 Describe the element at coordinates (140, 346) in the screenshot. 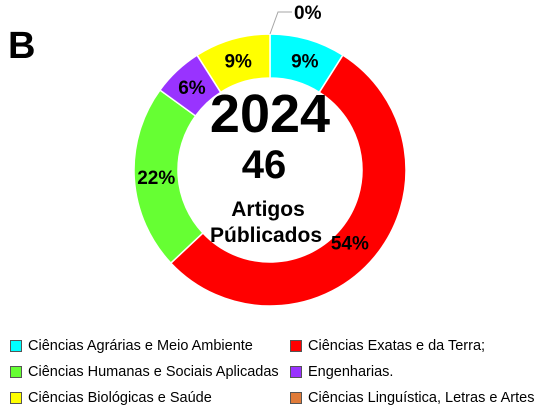

I see `legend-label: Ciências Agrárias e Meio Ambiente` at that location.